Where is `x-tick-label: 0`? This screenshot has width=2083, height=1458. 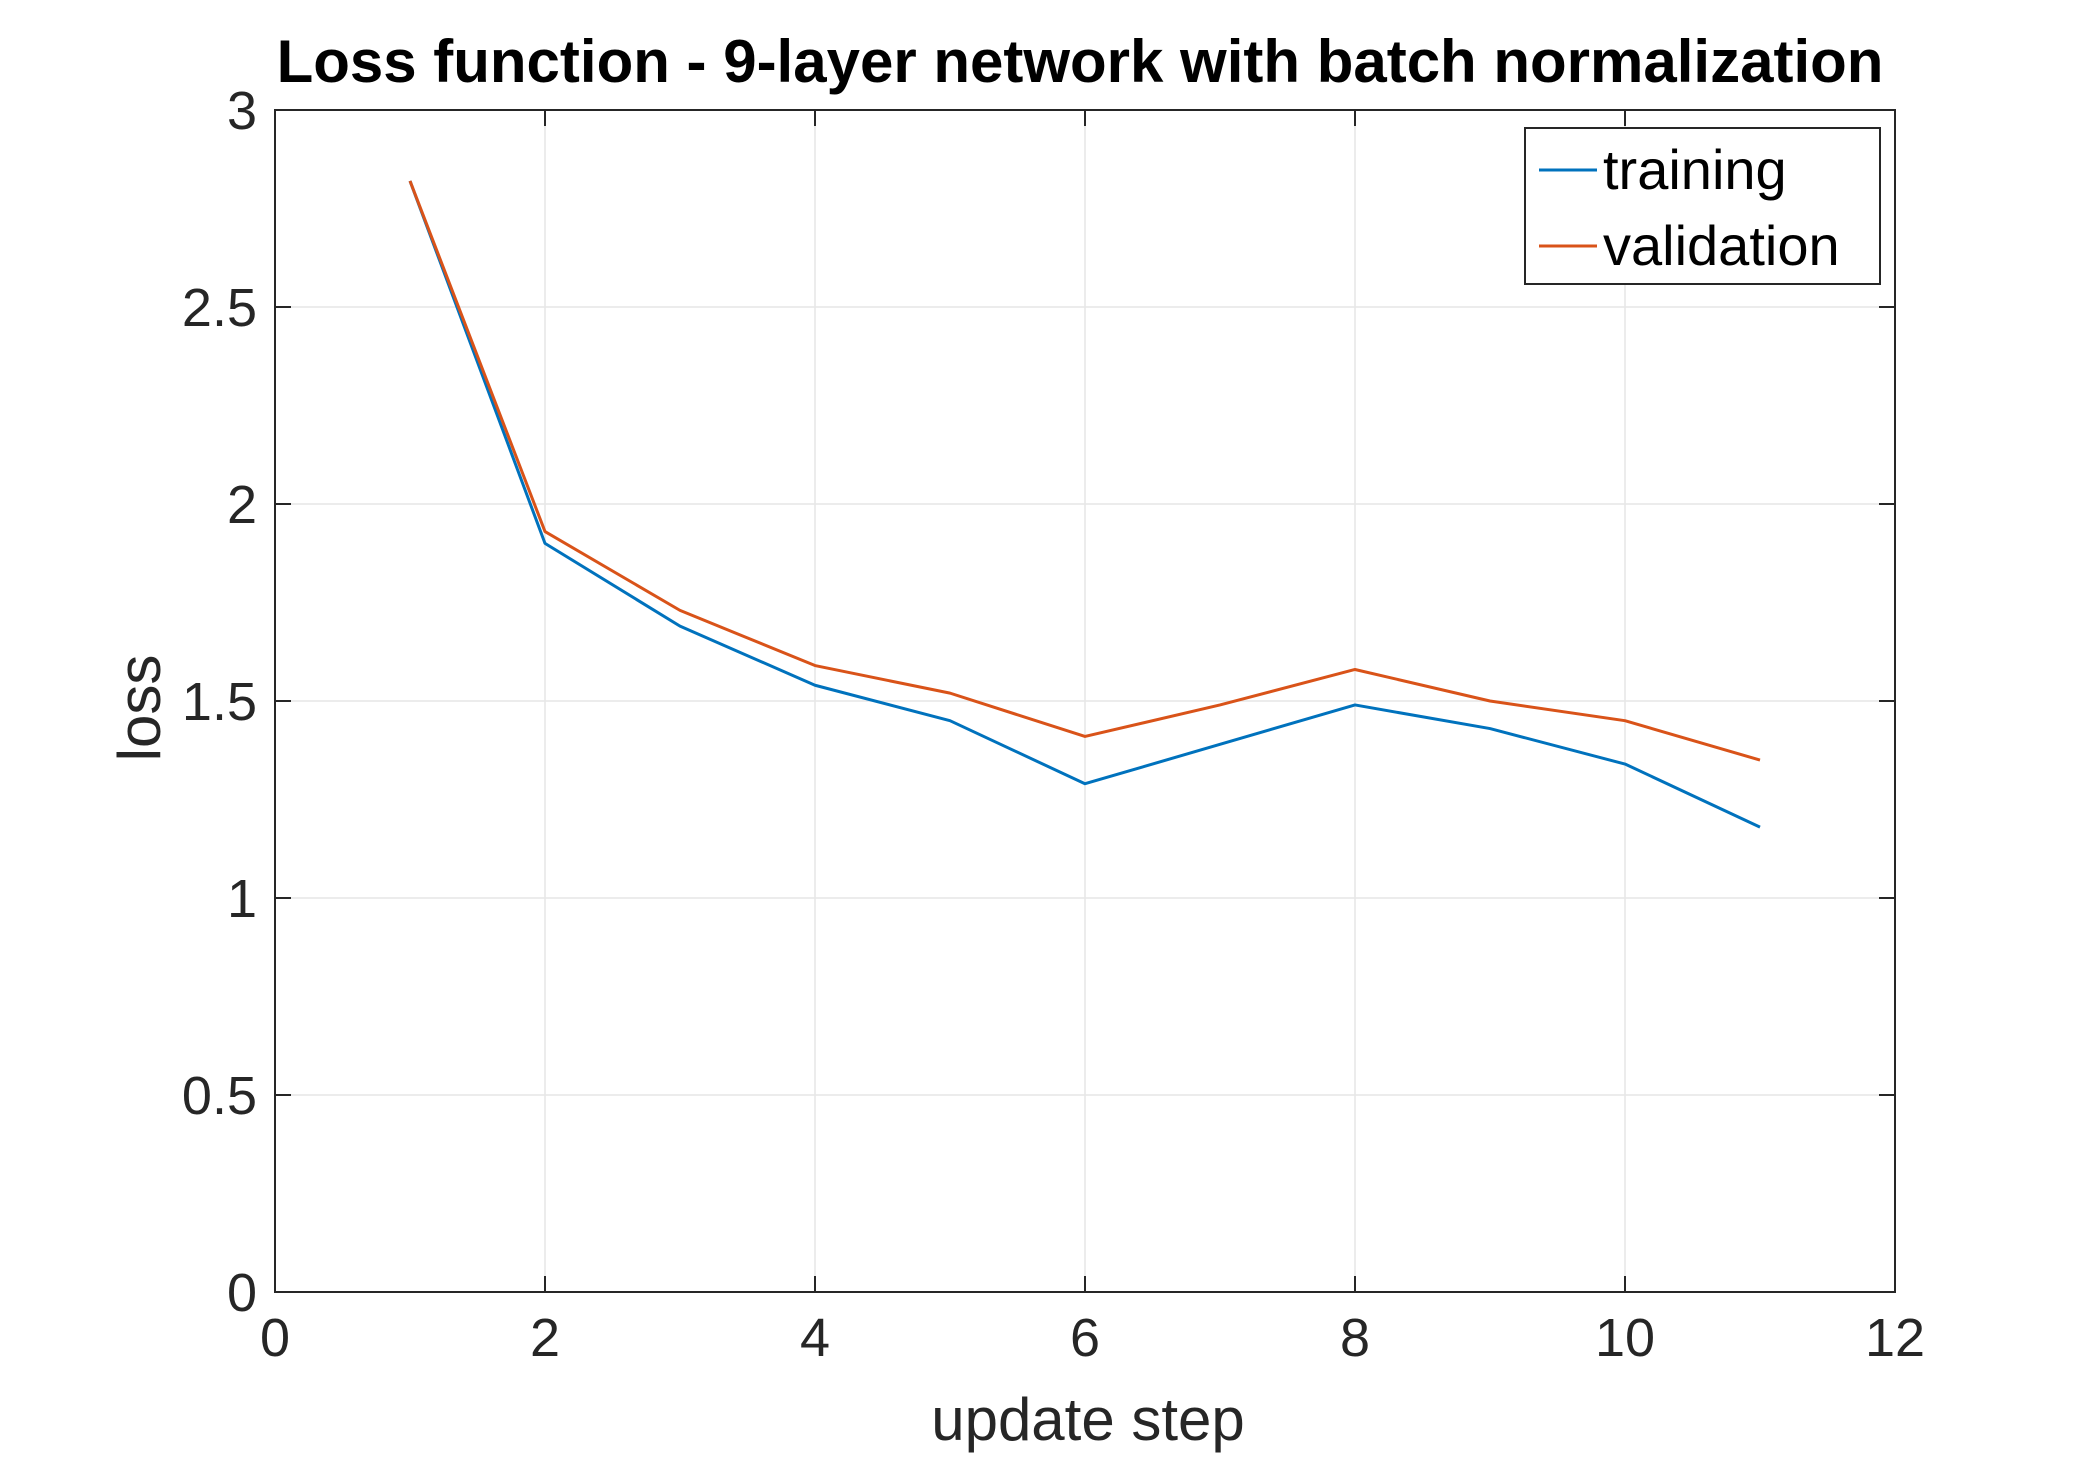
x-tick-label: 0 is located at coordinates (275, 1338).